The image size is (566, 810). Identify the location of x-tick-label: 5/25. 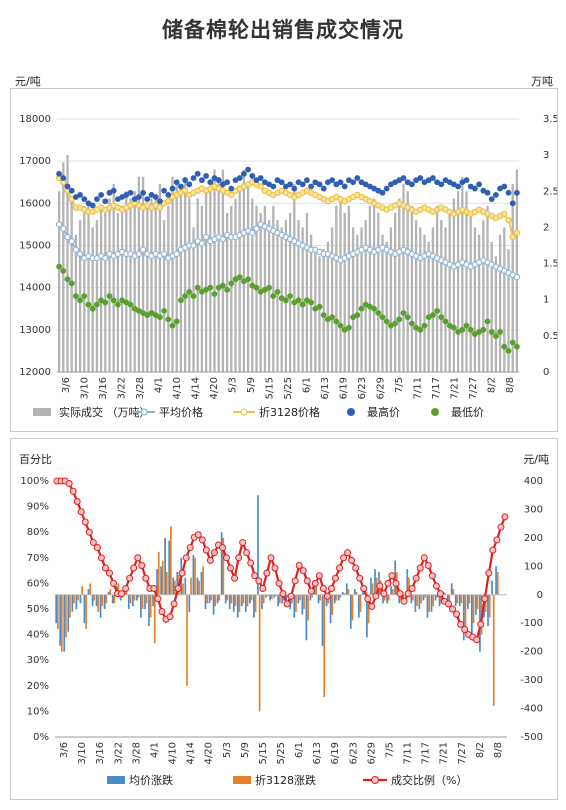
(281, 753).